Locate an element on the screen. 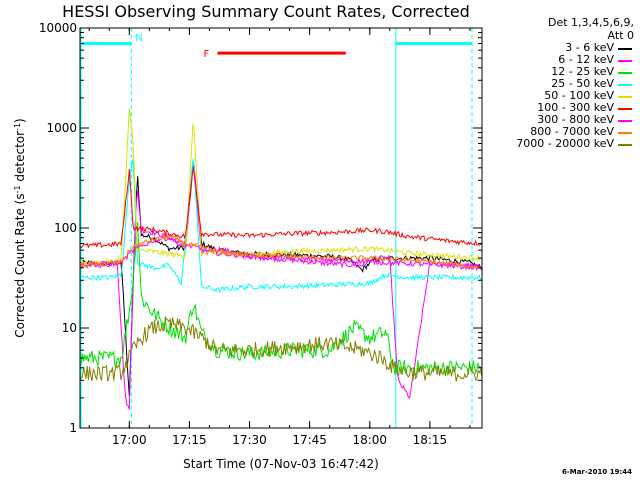 Image resolution: width=640 pixels, height=480 pixels. night-label: N is located at coordinates (138, 38).